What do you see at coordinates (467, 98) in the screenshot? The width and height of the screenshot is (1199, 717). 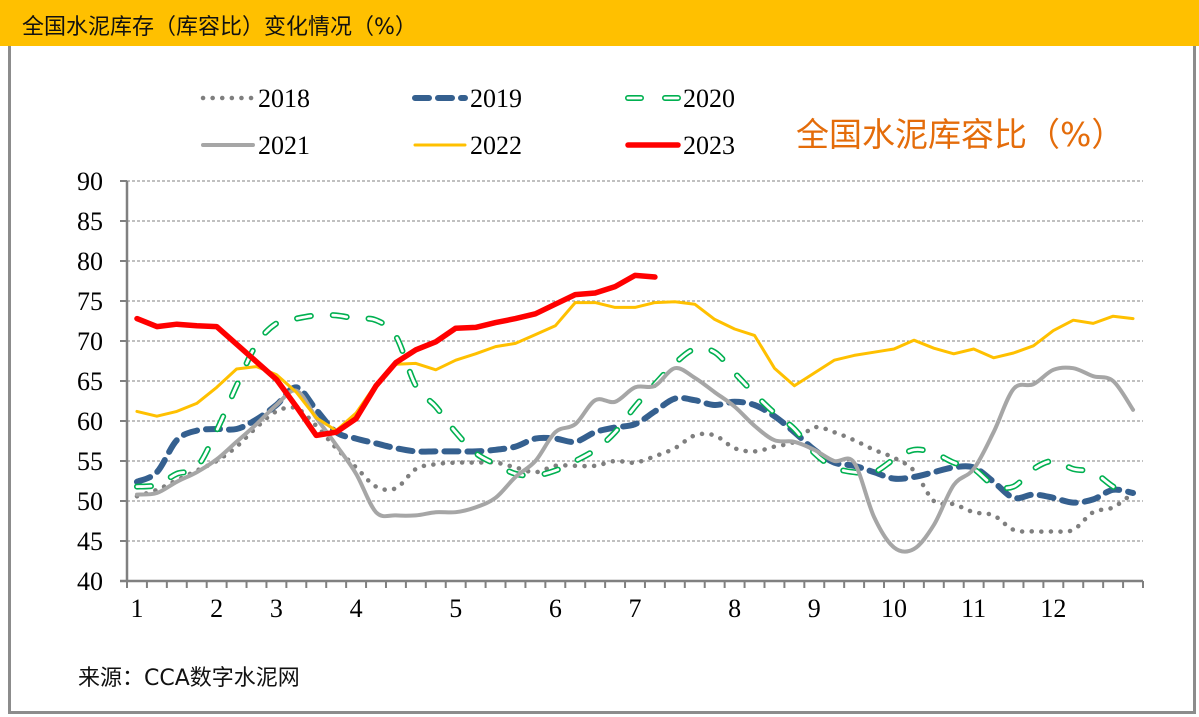 I see `legend-item-2019: 2019` at bounding box center [467, 98].